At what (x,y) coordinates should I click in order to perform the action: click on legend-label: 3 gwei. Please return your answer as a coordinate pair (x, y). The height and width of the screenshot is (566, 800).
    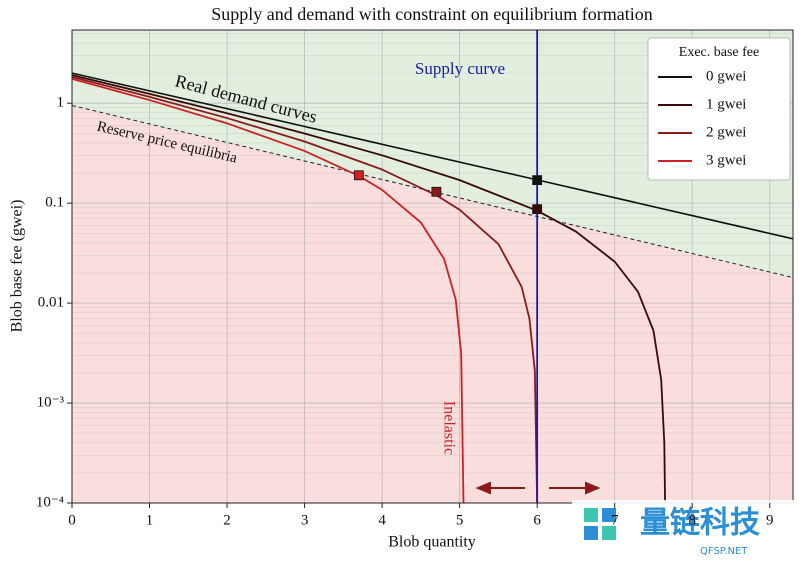
    Looking at the image, I should click on (726, 160).